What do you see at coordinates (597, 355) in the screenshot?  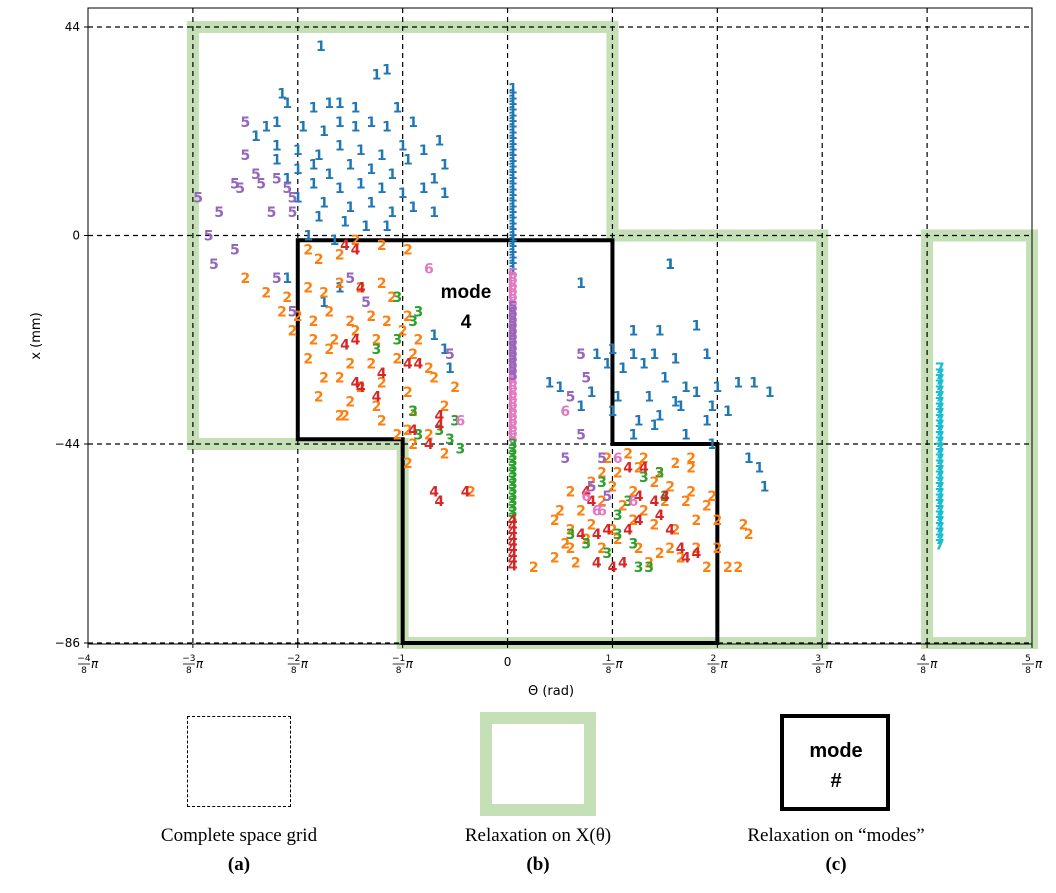 I see `point-mode1-77: 1` at bounding box center [597, 355].